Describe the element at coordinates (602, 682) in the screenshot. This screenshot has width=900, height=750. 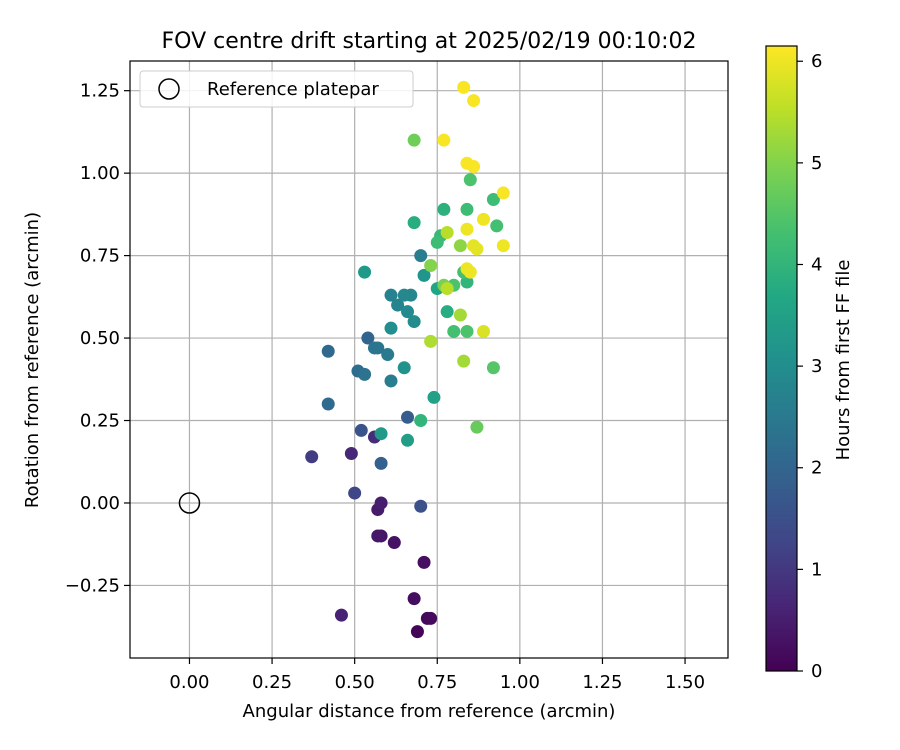
I see `x-tick-label: 1.25` at that location.